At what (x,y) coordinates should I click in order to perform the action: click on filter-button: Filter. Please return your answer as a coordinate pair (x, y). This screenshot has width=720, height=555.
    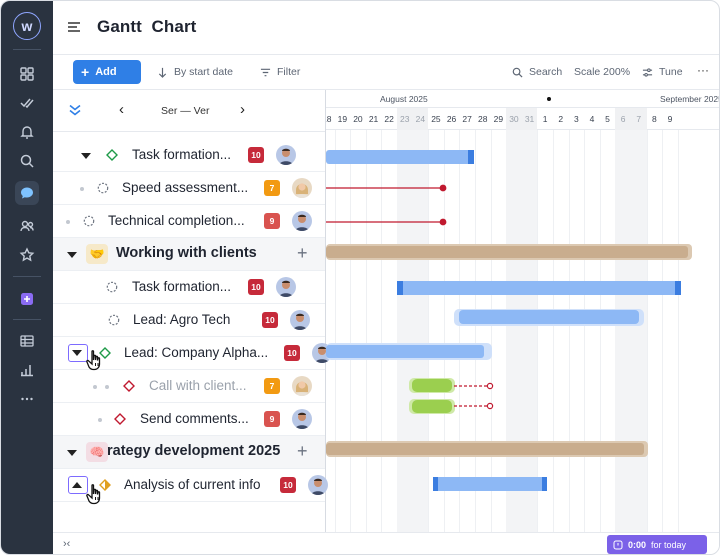
    Looking at the image, I should click on (280, 72).